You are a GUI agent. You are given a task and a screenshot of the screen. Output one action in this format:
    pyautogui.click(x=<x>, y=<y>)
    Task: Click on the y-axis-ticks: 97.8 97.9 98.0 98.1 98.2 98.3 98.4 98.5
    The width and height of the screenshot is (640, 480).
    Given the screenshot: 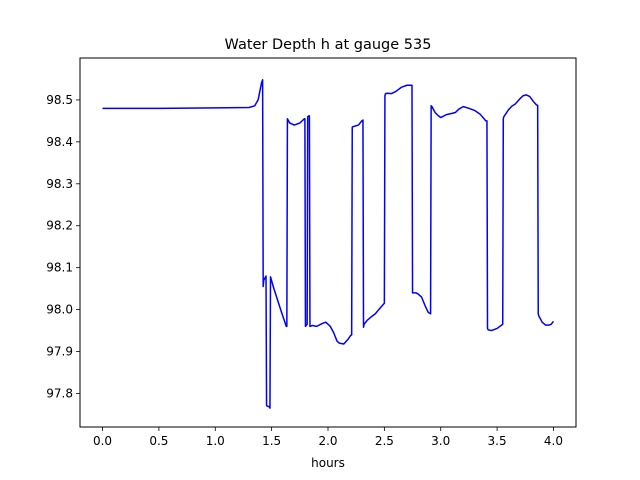 What is the action you would take?
    pyautogui.click(x=63, y=246)
    